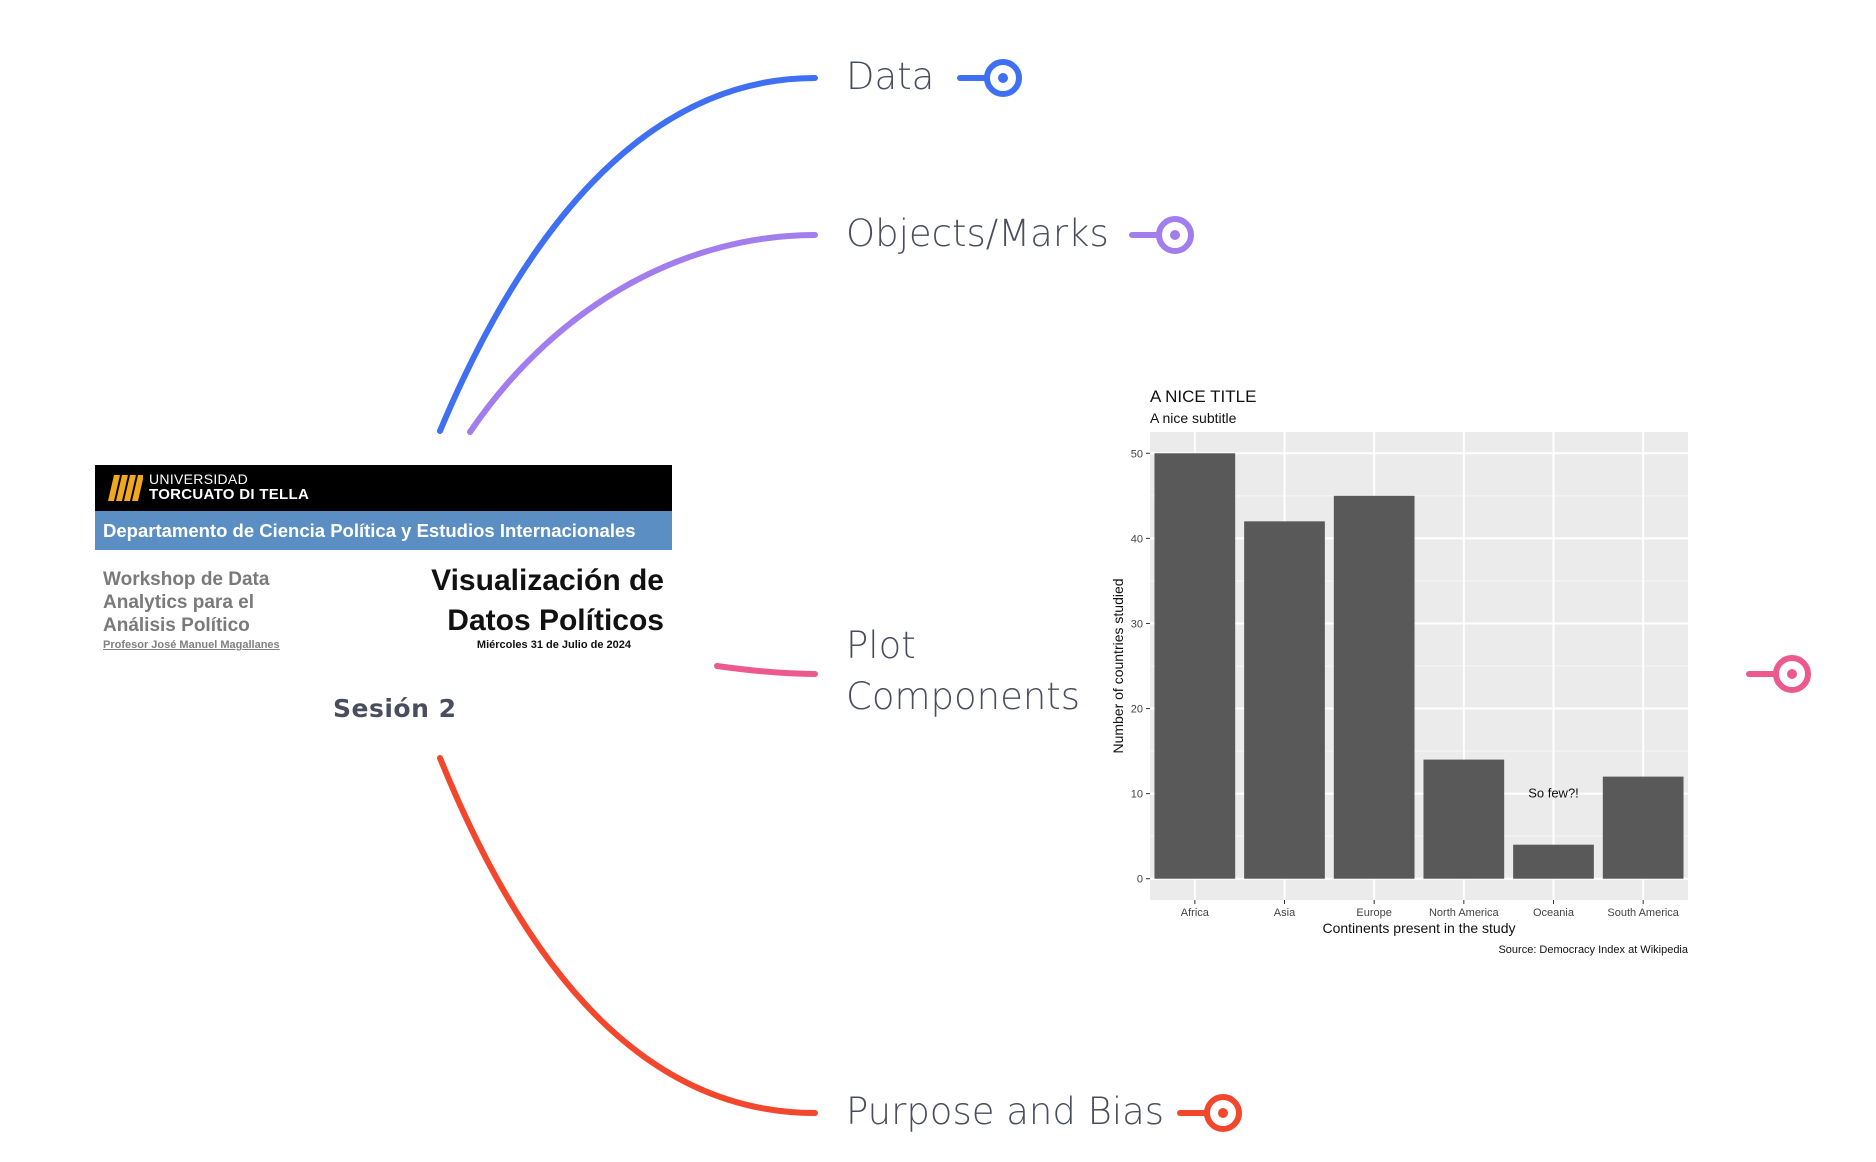  What do you see at coordinates (504, 601) in the screenshot?
I see `course-title: Visualización de Datos Políticos` at bounding box center [504, 601].